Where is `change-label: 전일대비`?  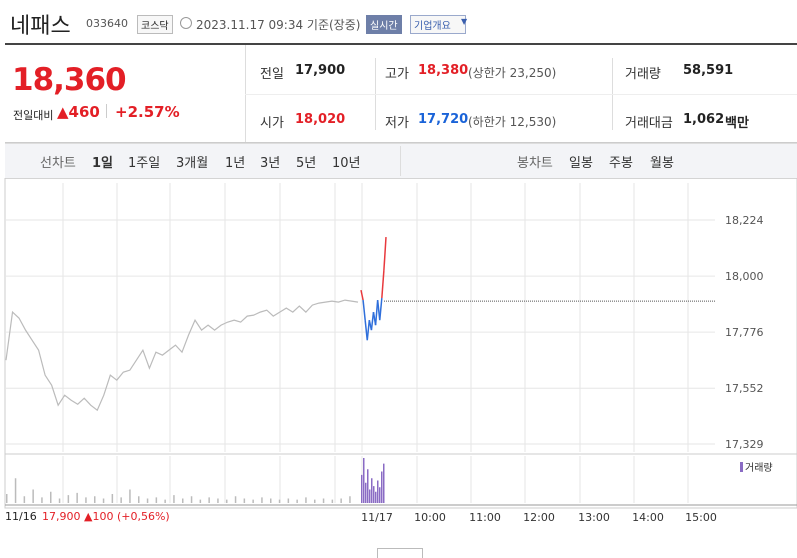
change-label: 전일대비 is located at coordinates (33, 115).